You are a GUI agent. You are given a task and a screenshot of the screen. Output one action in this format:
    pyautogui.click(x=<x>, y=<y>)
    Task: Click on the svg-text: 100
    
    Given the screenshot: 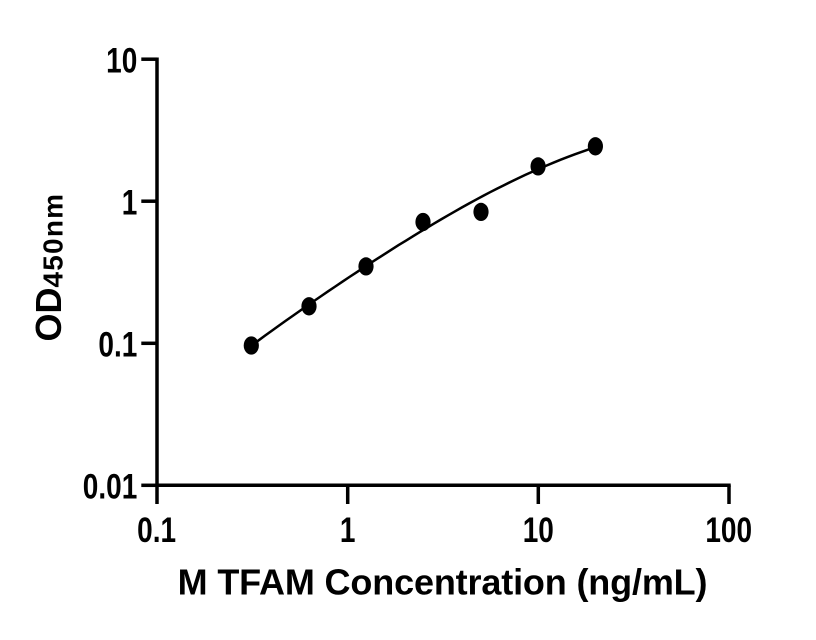 What is the action you would take?
    pyautogui.click(x=728, y=530)
    